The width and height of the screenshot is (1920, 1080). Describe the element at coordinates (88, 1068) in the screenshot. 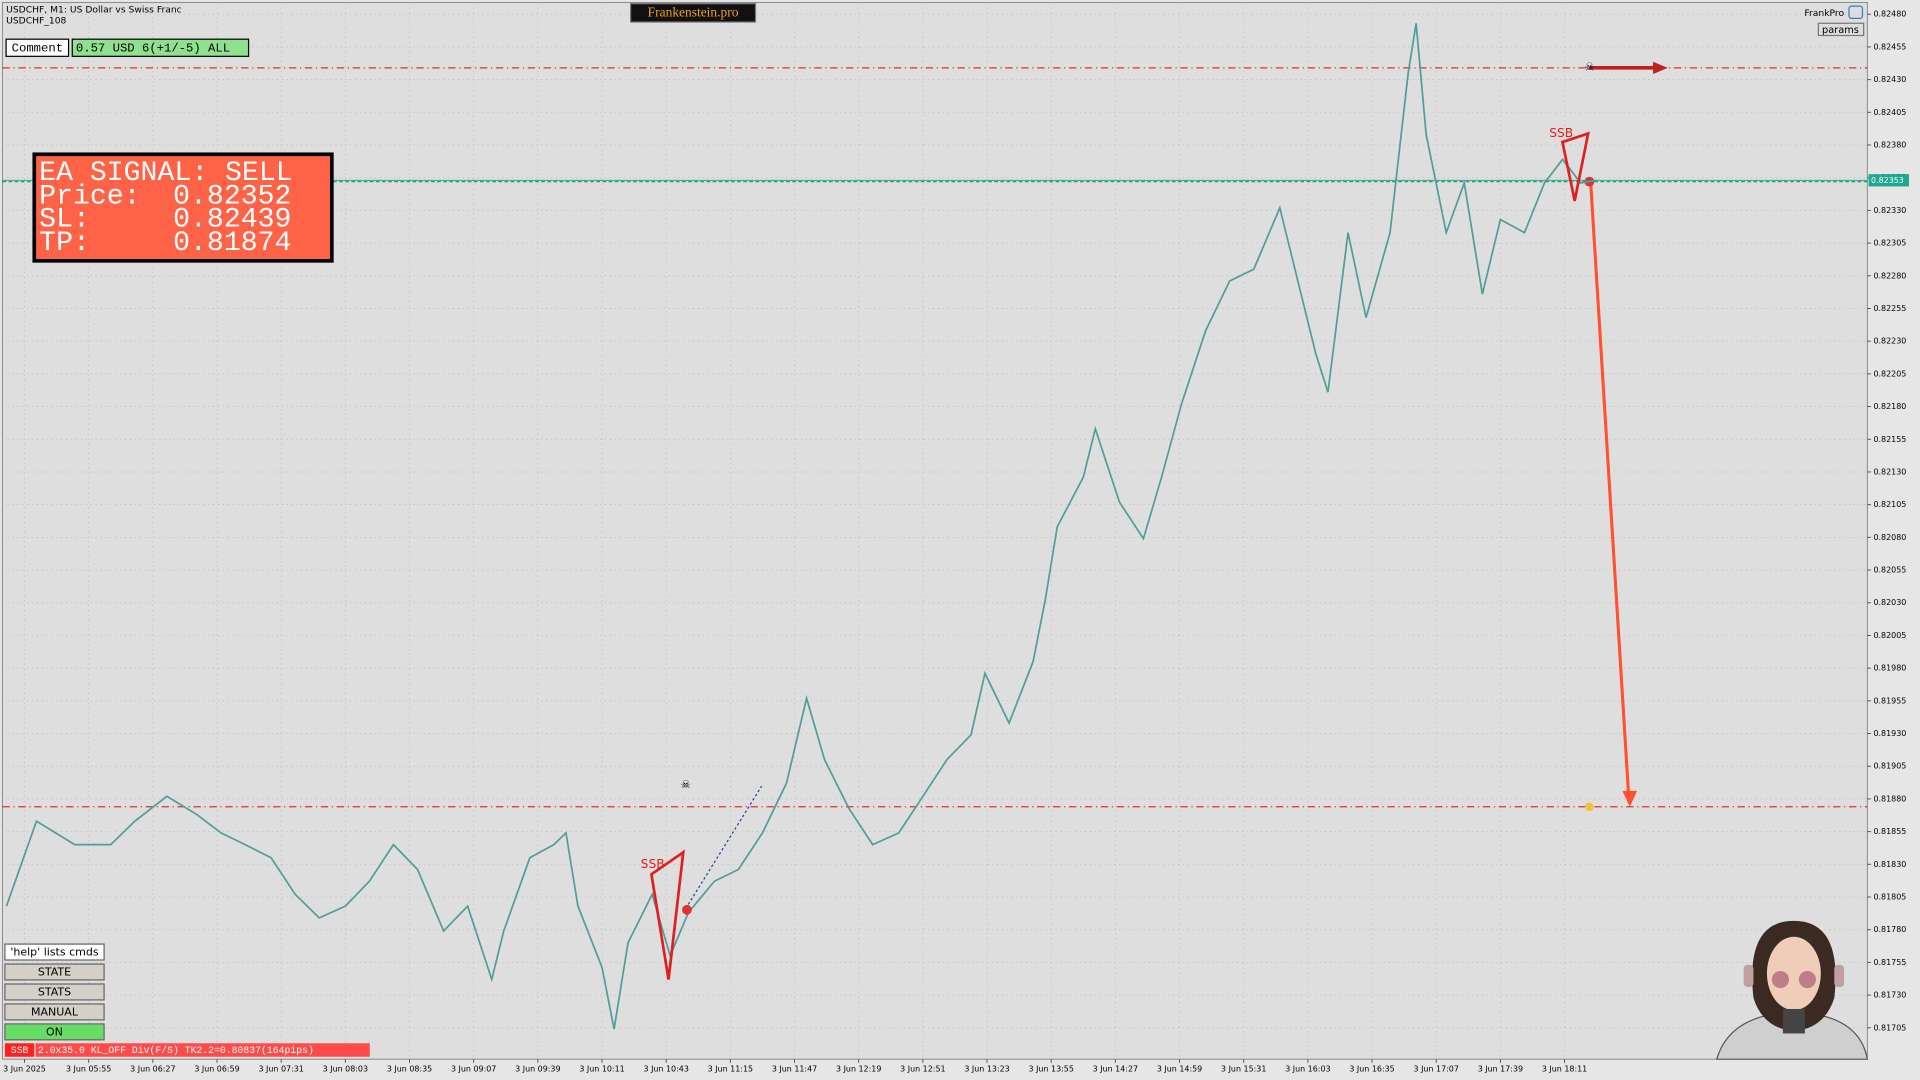

I see `x-tick-label: 3 Jun 05:55` at that location.